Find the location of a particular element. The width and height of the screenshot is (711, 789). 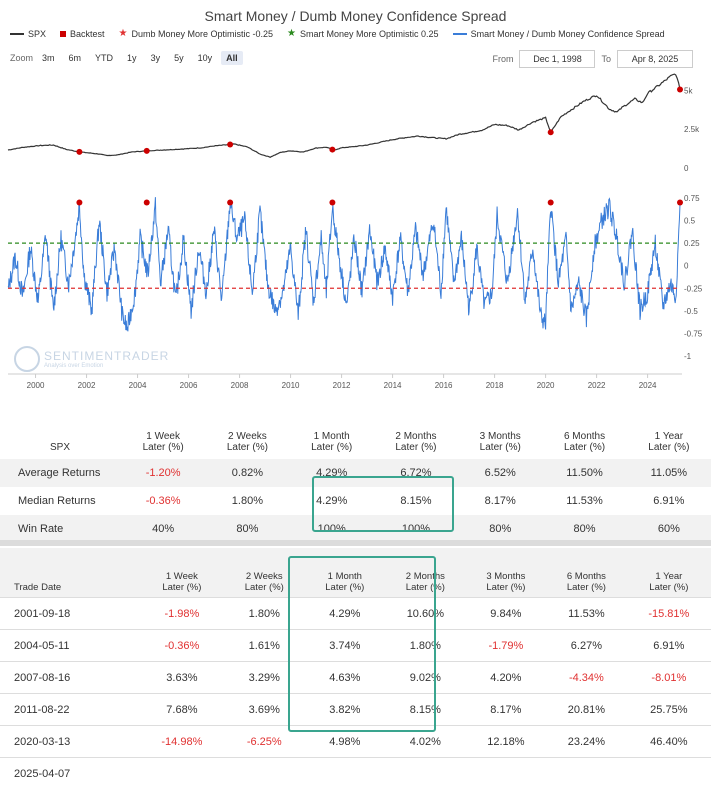

section-divider is located at coordinates (355, 543).